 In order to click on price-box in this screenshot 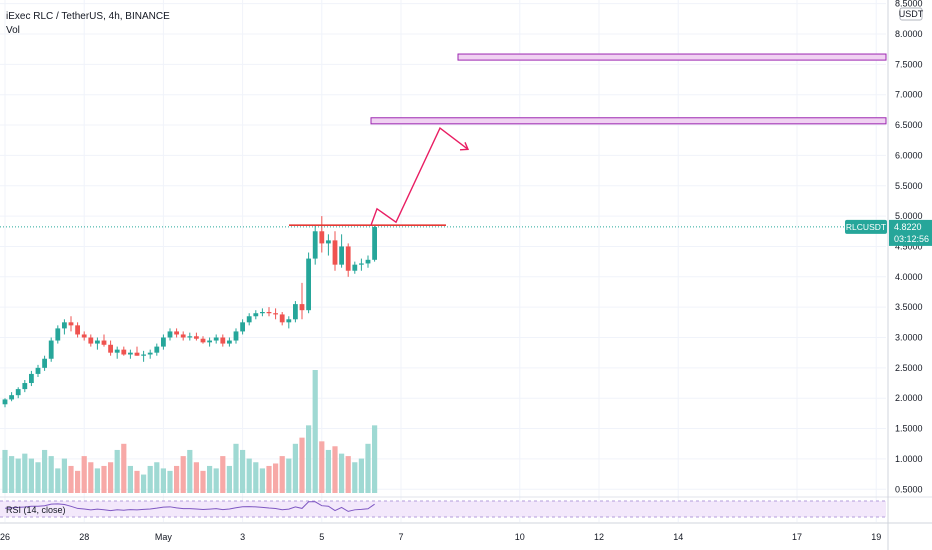, I will do `click(910, 232)`.